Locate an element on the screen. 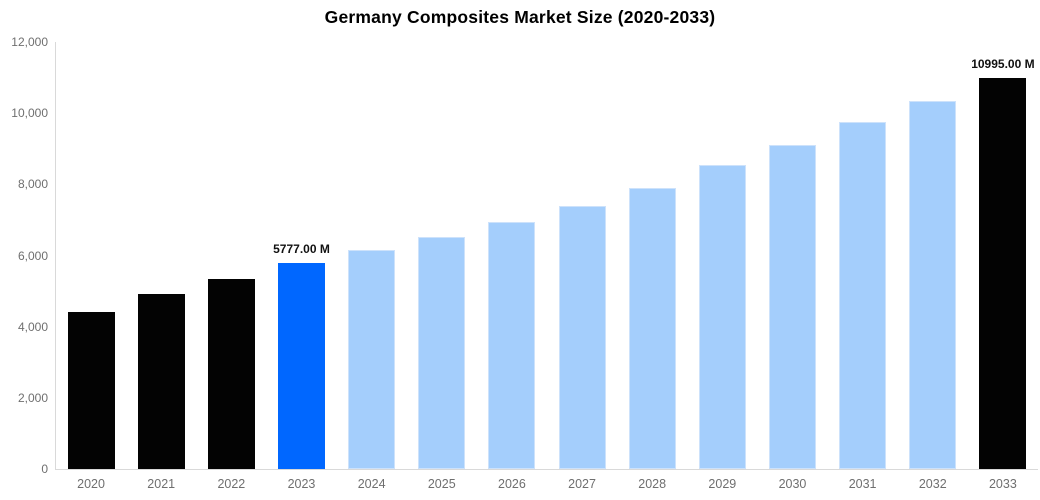 The height and width of the screenshot is (500, 1040). y-tick-label: 10,000 is located at coordinates (29, 113).